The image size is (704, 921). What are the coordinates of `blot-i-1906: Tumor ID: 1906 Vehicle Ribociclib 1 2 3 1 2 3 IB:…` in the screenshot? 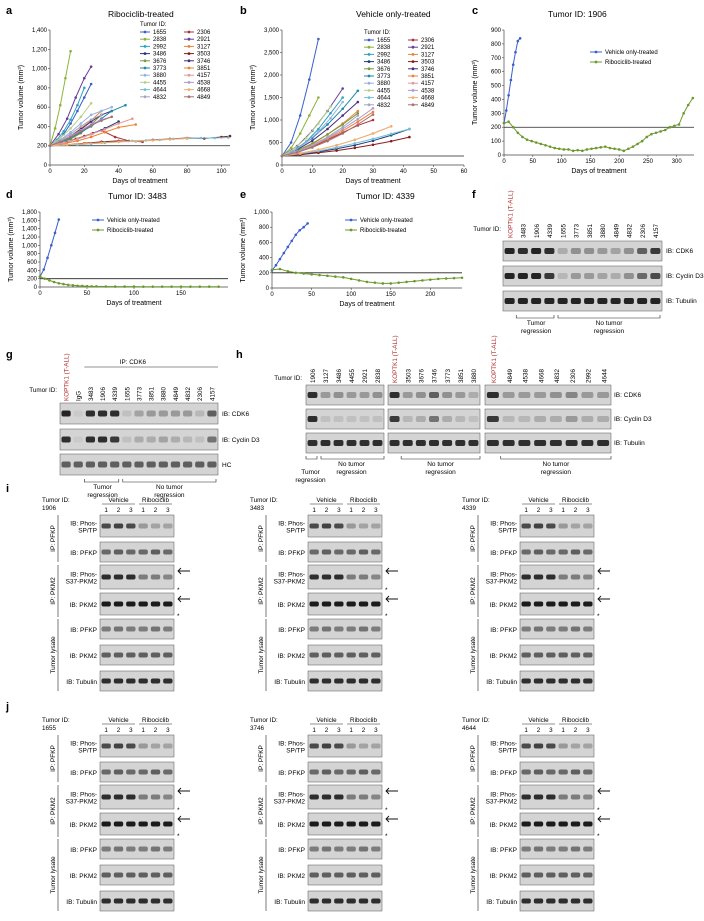 It's located at (116, 594).